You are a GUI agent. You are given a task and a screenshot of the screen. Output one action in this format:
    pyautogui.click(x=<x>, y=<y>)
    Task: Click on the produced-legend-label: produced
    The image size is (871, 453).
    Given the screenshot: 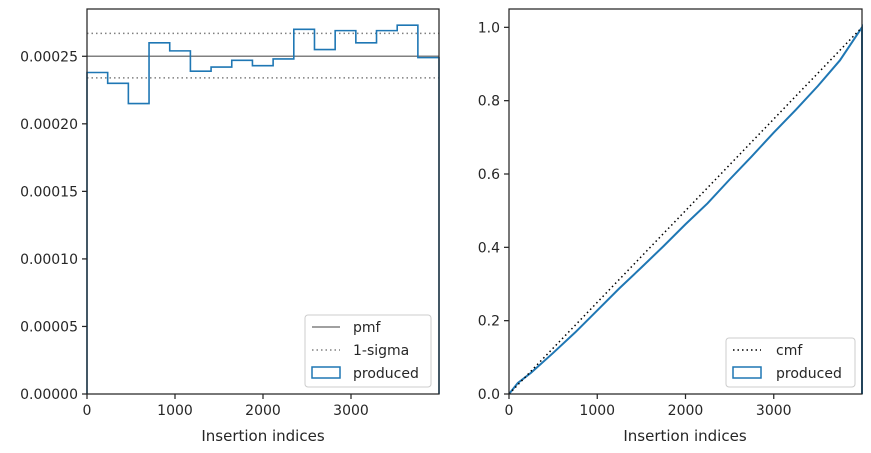 What is the action you would take?
    pyautogui.click(x=386, y=374)
    